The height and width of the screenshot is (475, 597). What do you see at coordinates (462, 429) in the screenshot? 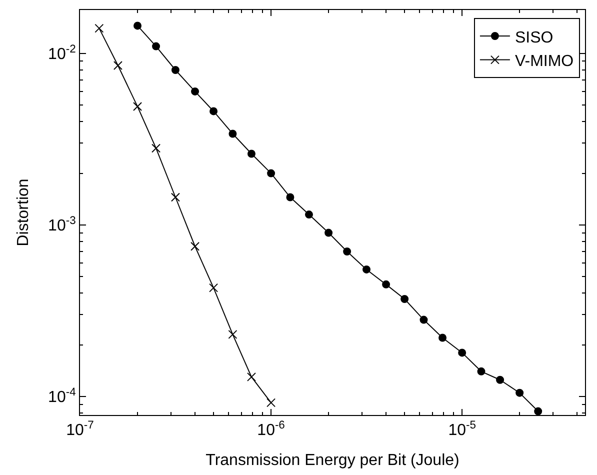
I see `x-tick-label: 10$^{-5}$` at bounding box center [462, 429].